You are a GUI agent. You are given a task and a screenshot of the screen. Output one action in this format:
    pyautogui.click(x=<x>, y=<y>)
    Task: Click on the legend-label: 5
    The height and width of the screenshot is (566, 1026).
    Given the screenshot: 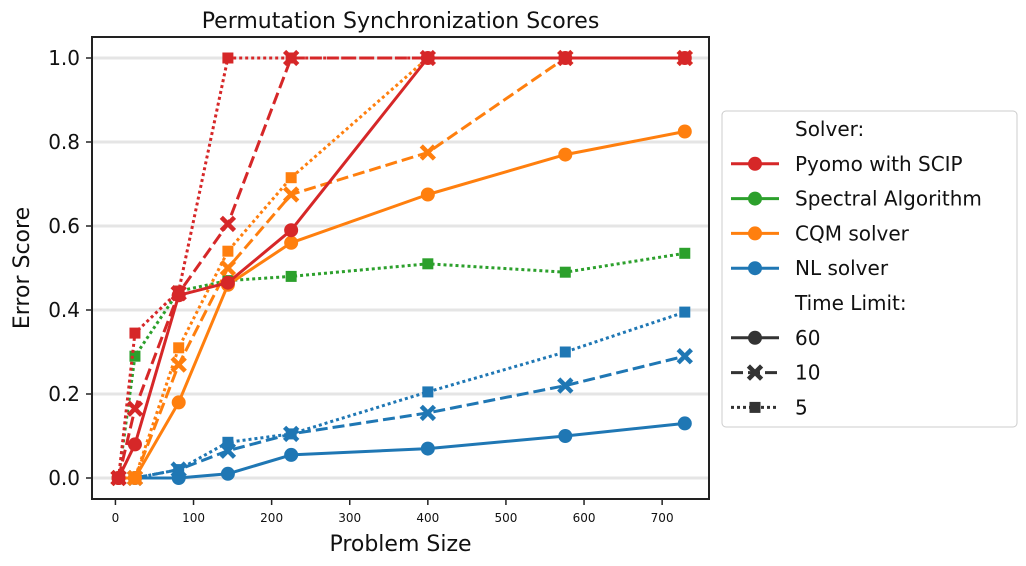 What is the action you would take?
    pyautogui.click(x=801, y=407)
    